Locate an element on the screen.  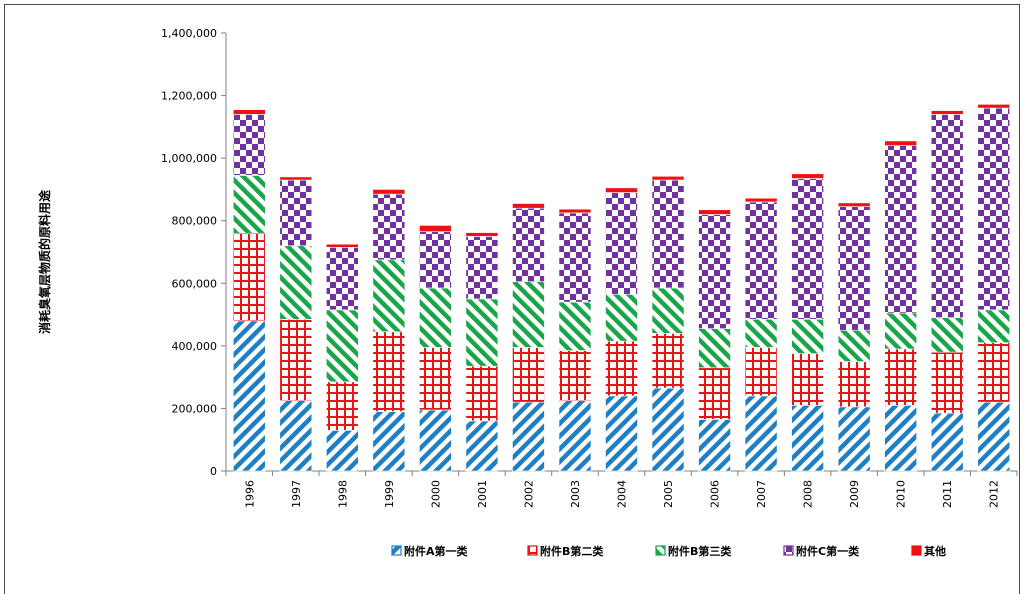
x-tick-label: 1996 is located at coordinates (249, 494).